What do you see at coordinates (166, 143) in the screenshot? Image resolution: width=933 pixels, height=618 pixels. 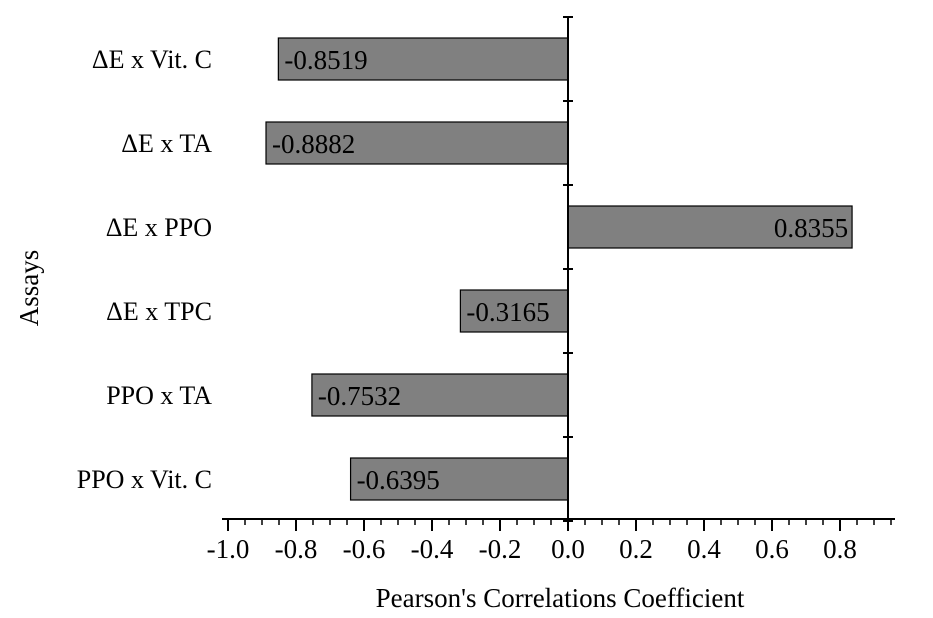 I see `category-label-1: ΔE x TA` at bounding box center [166, 143].